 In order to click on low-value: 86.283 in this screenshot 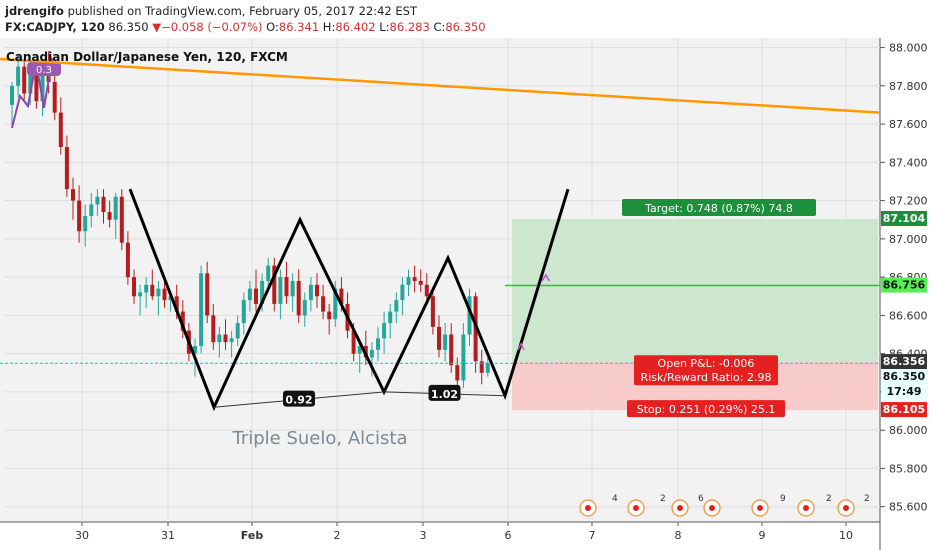, I will do `click(409, 27)`.